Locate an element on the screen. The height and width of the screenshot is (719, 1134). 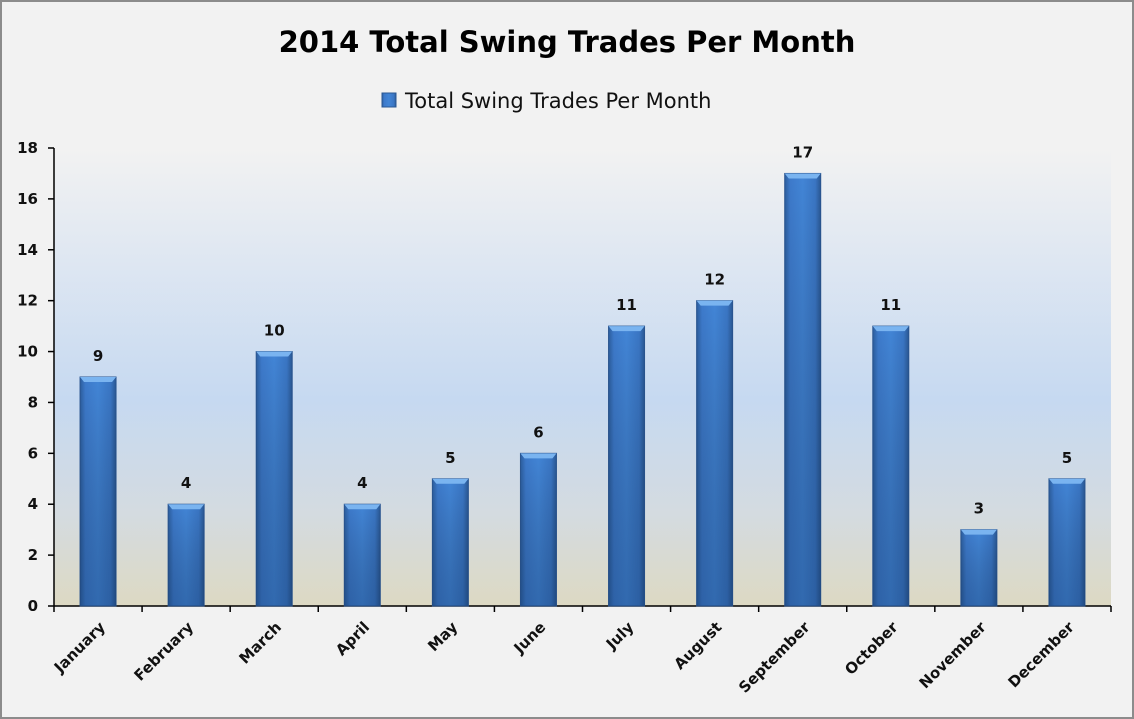
y-tick-label: 14 is located at coordinates (27, 250).